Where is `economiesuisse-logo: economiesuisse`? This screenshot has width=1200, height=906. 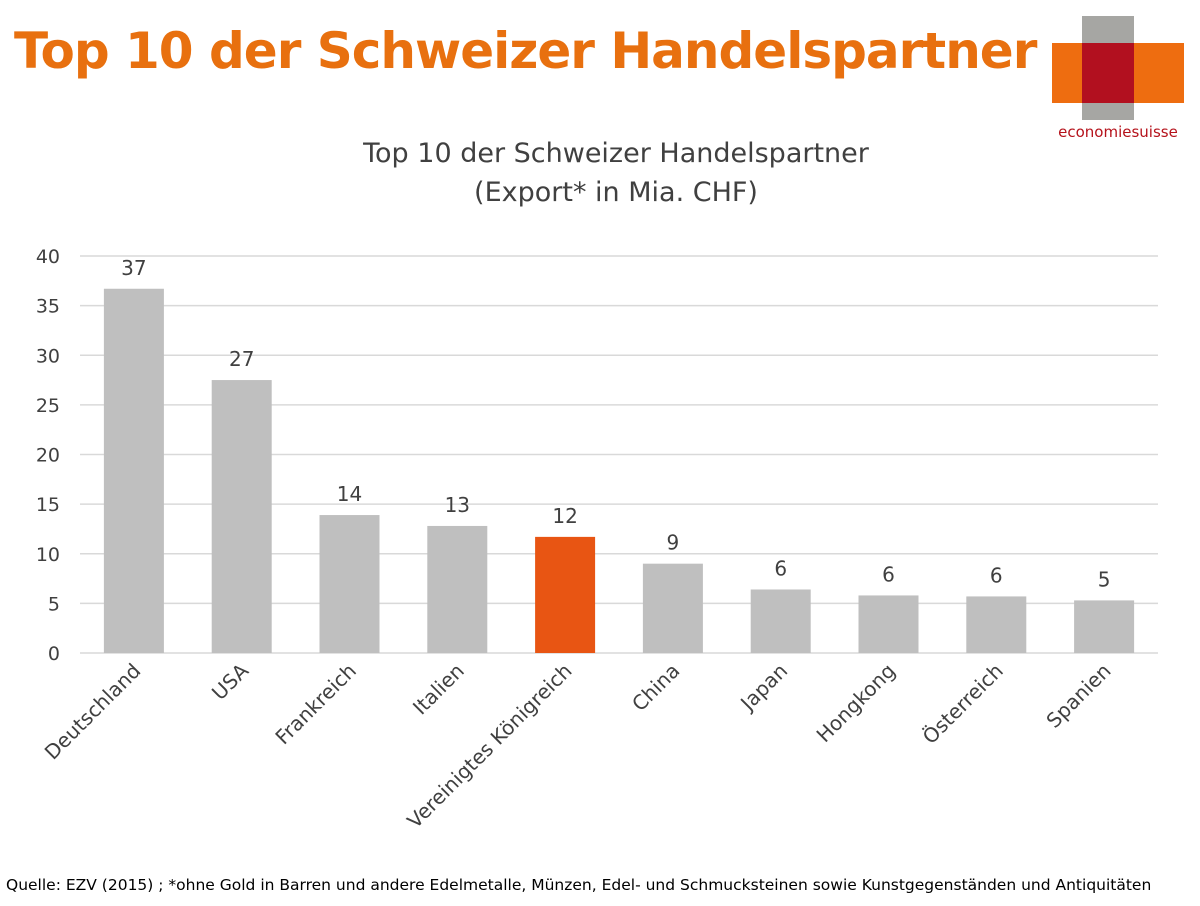
economiesuisse-logo: economiesuisse is located at coordinates (1118, 80).